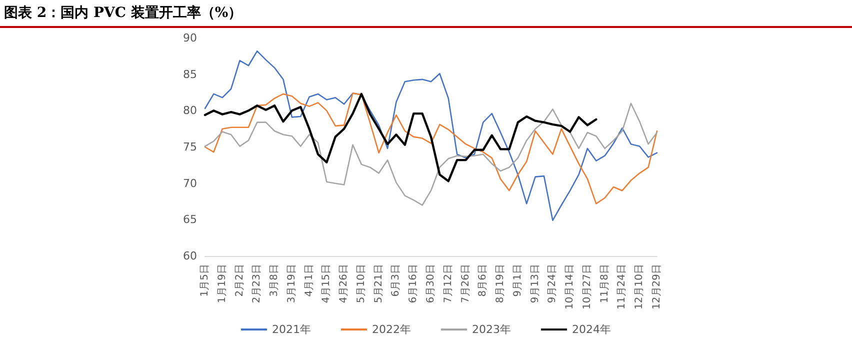 This screenshot has width=852, height=348. Describe the element at coordinates (587, 287) in the screenshot. I see `x-tick-label: 10月27日` at that location.